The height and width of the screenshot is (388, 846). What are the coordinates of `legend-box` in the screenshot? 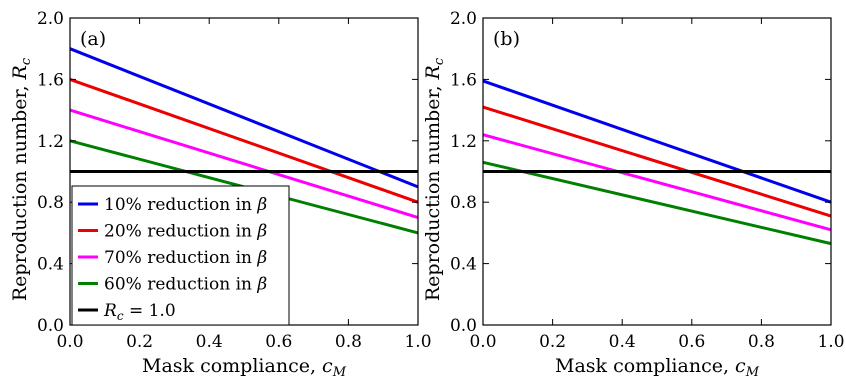 It's located at (180, 255).